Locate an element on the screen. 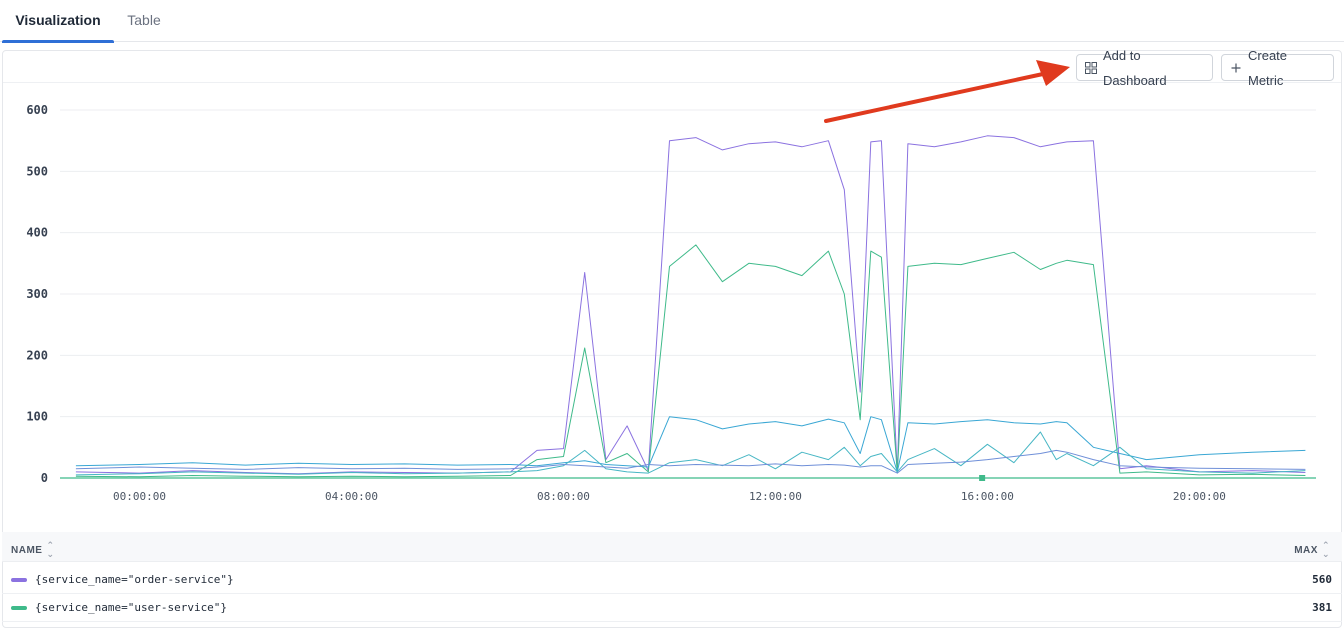 The image size is (1344, 630). max-header-label: MAX is located at coordinates (1306, 550).